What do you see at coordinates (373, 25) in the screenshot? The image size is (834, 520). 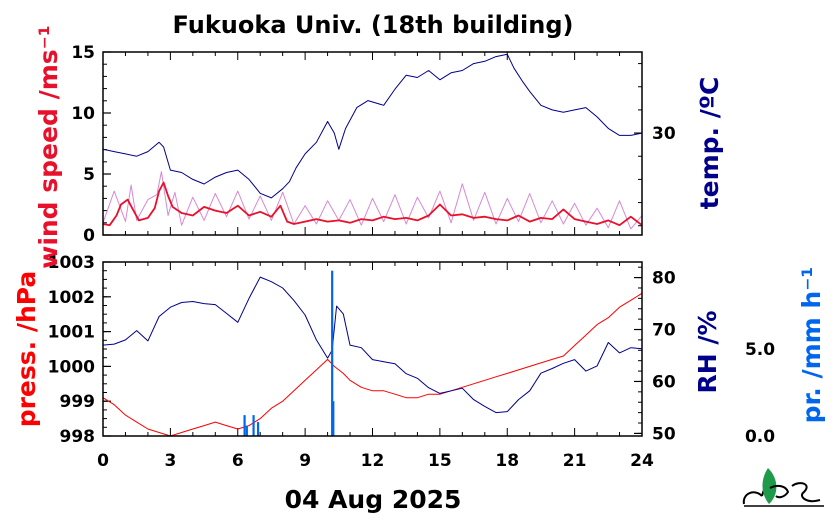 I see `chart-title: Fukuoka Univ. (18th building)` at bounding box center [373, 25].